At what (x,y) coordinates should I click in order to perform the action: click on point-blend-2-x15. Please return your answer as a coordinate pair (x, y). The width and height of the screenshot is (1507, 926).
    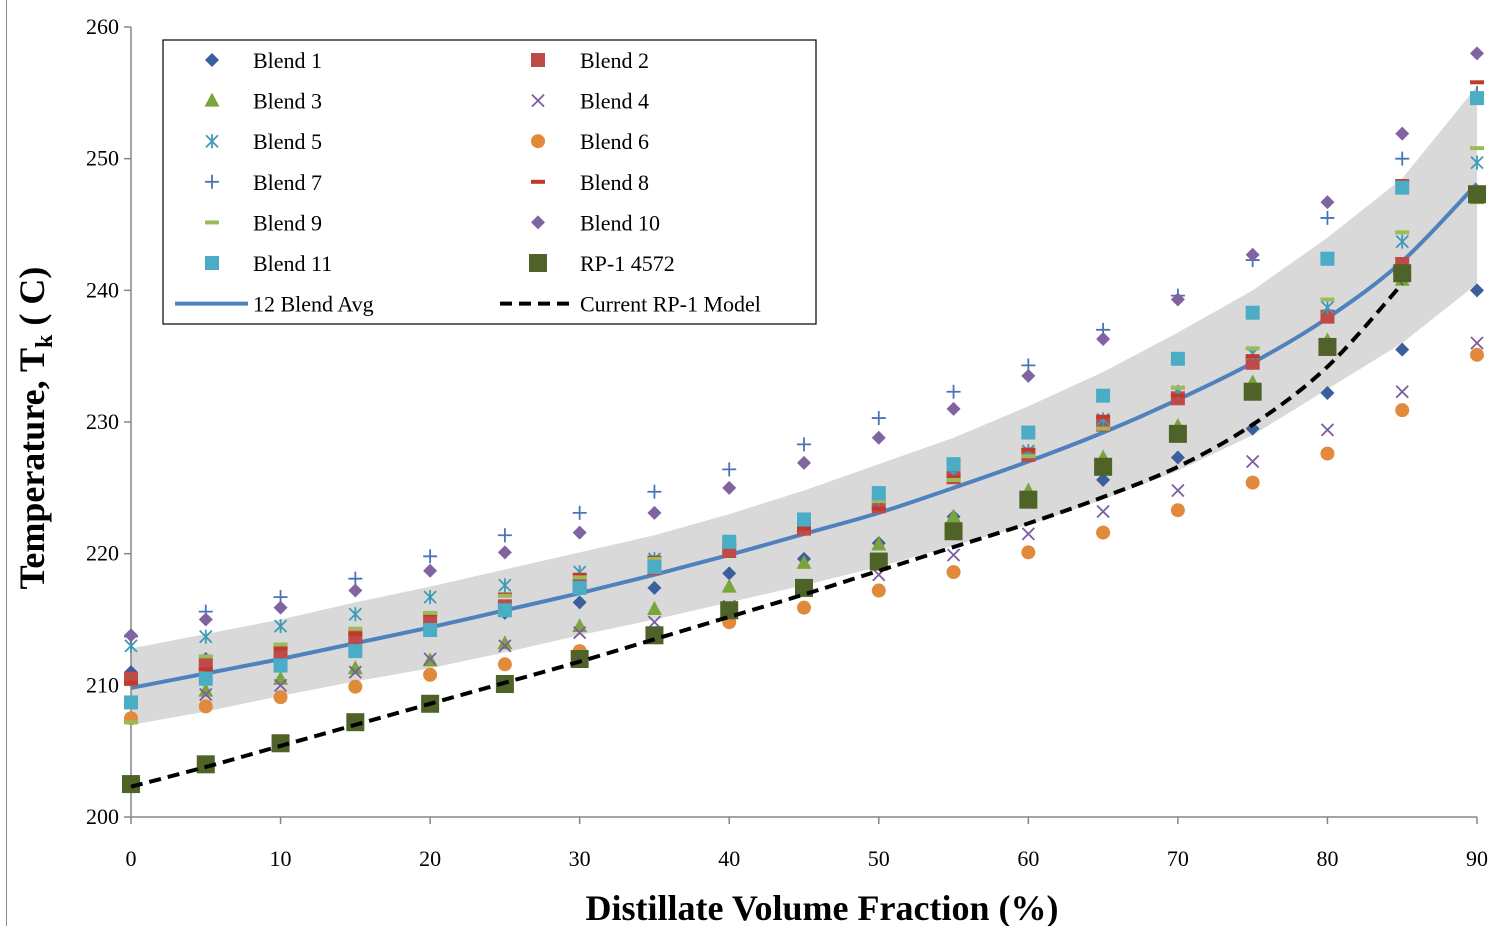
    Looking at the image, I should click on (355, 636).